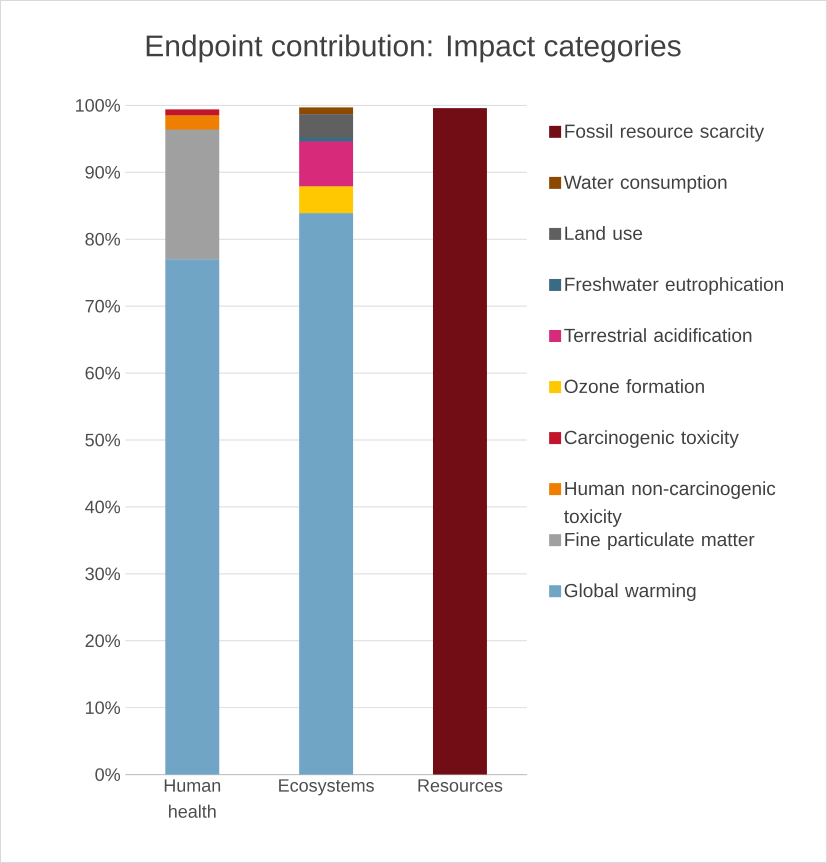  I want to click on x-tick-label: Ecosystems, so click(326, 787).